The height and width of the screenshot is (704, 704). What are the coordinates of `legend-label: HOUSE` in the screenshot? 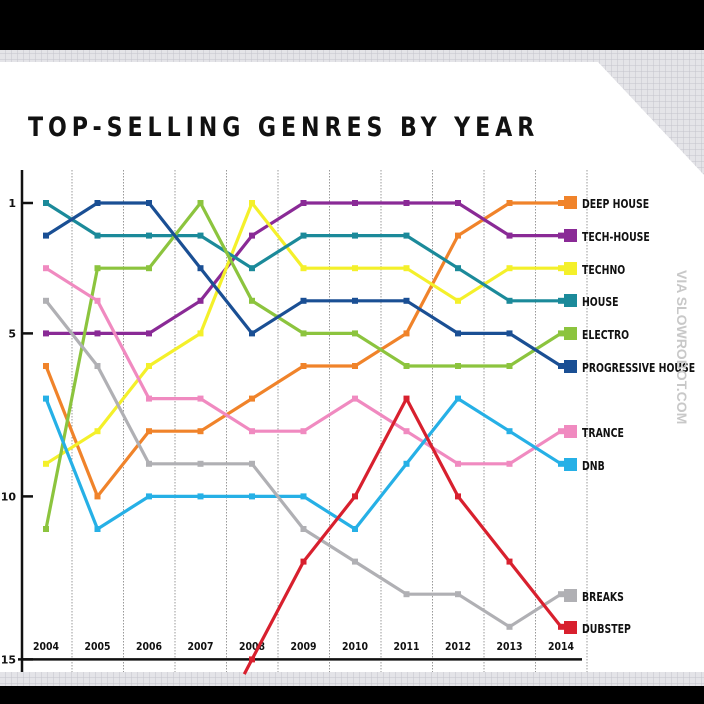 It's located at (600, 302).